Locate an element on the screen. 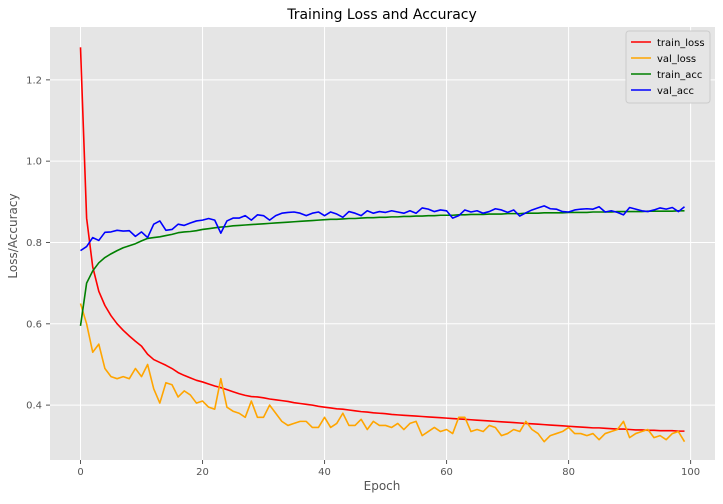  y-tick-label: 0.6 is located at coordinates (34, 324).